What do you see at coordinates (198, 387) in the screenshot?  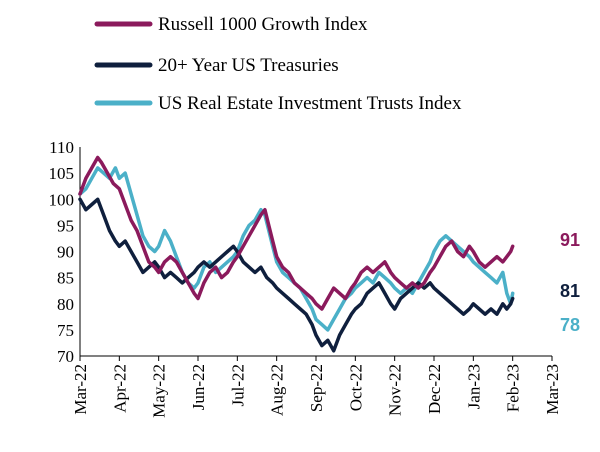 I see `x-tick-label: Jun-22` at bounding box center [198, 387].